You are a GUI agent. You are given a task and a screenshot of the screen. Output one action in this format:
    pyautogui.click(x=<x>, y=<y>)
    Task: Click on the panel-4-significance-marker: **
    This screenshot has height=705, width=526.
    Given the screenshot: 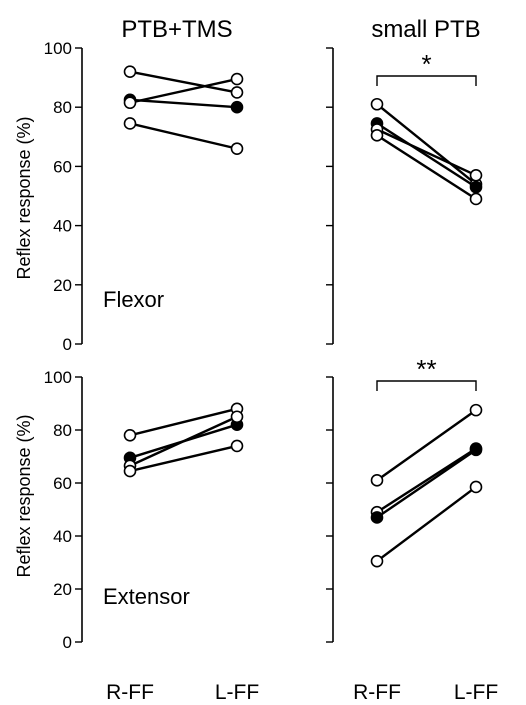 What is the action you would take?
    pyautogui.click(x=426, y=369)
    